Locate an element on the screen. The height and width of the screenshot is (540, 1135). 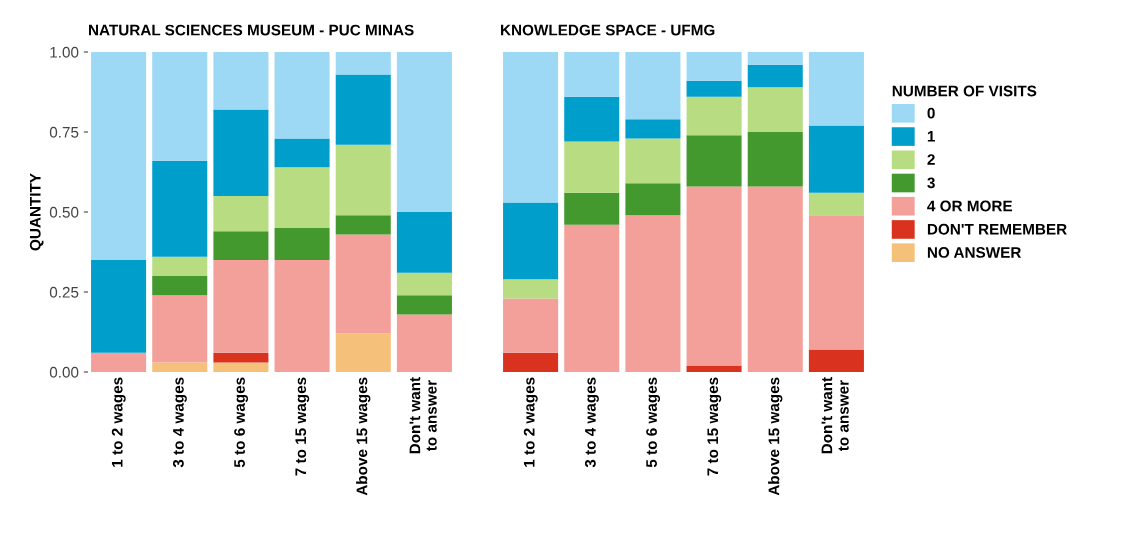
legend-label: DON'T REMEMBER is located at coordinates (997, 229).